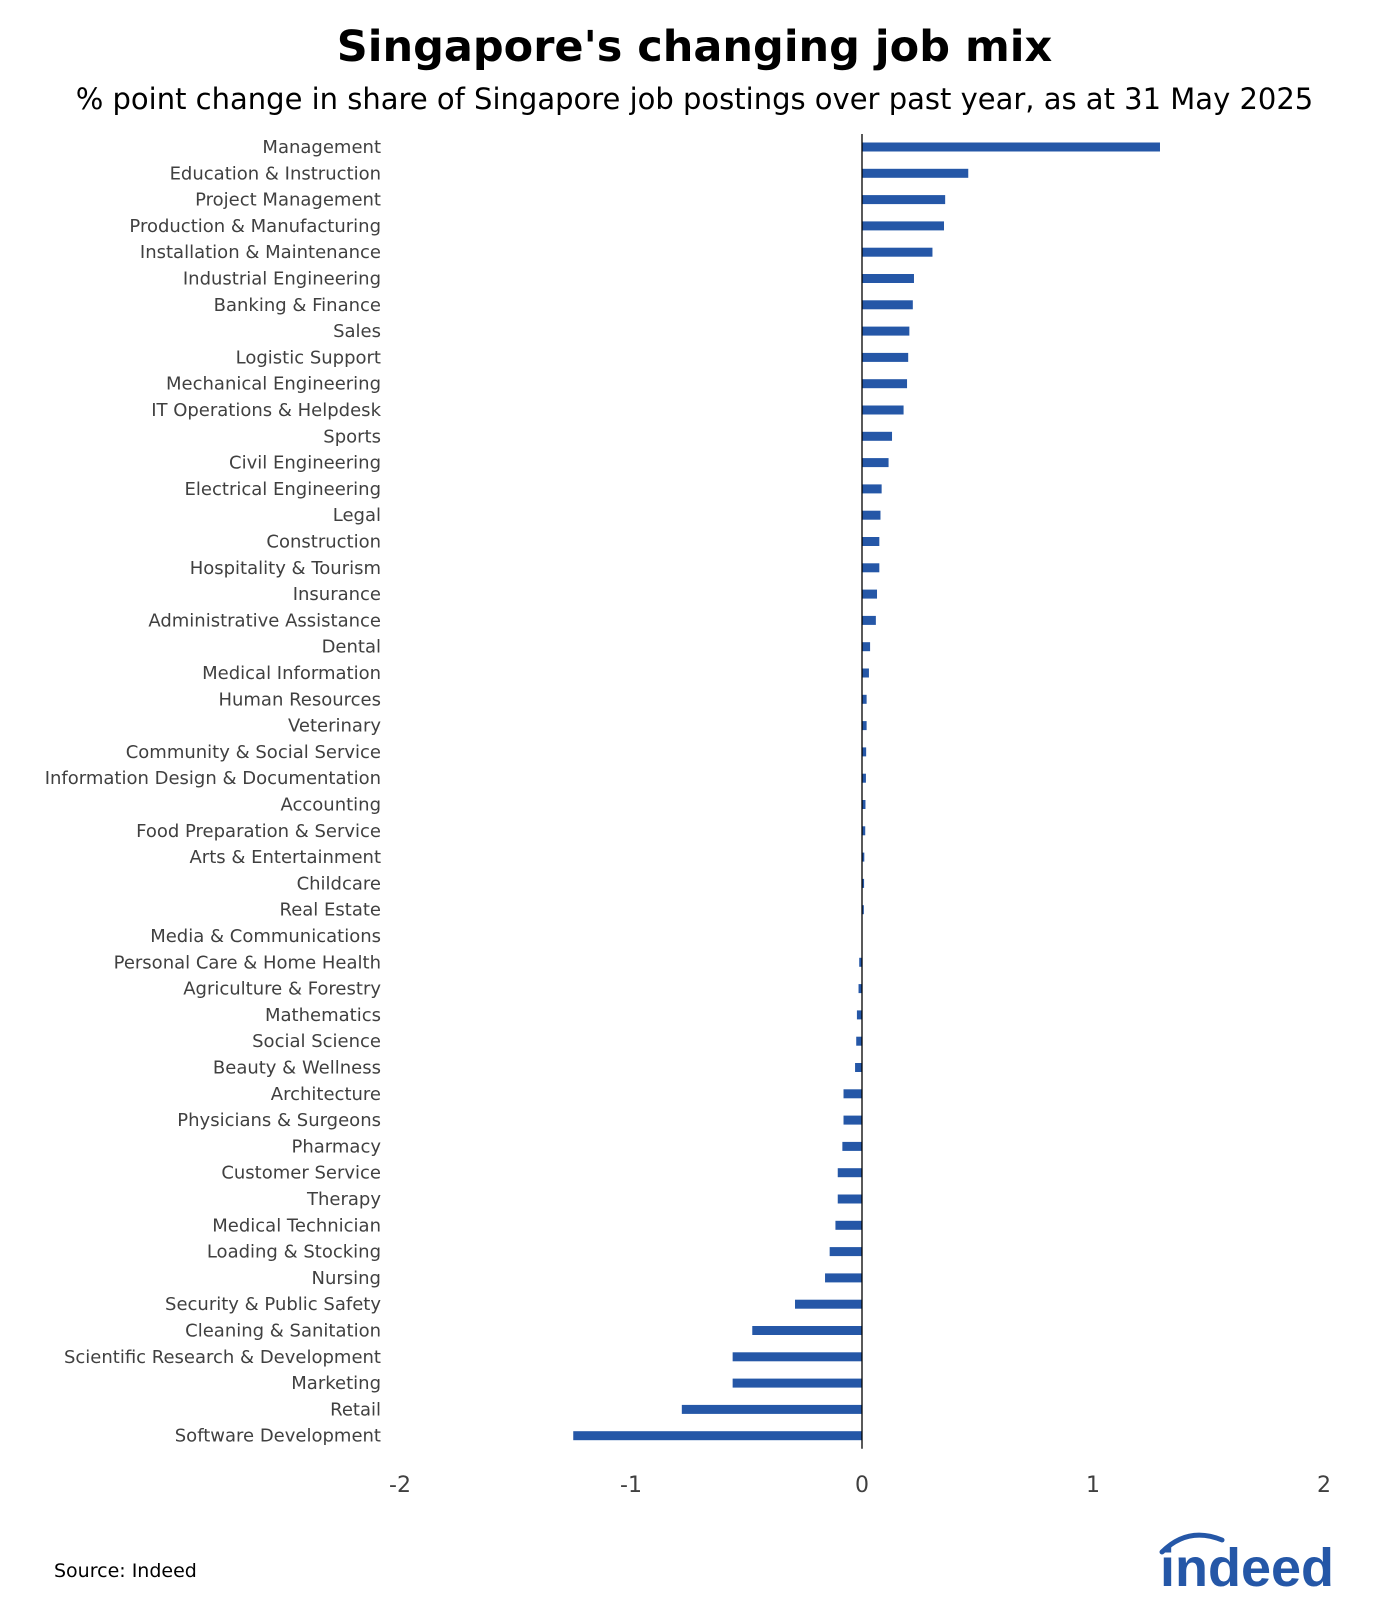 This screenshot has width=1389, height=1600. I want to click on category-label: Nursing, so click(347, 1278).